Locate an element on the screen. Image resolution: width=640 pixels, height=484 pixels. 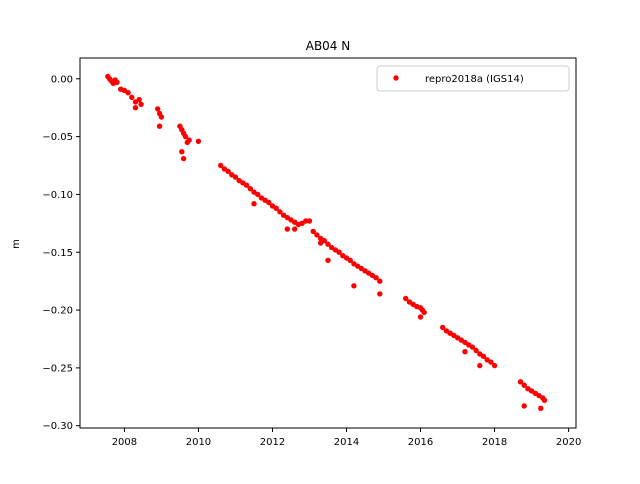
y-tick-label: −0.30 is located at coordinates (57, 426).